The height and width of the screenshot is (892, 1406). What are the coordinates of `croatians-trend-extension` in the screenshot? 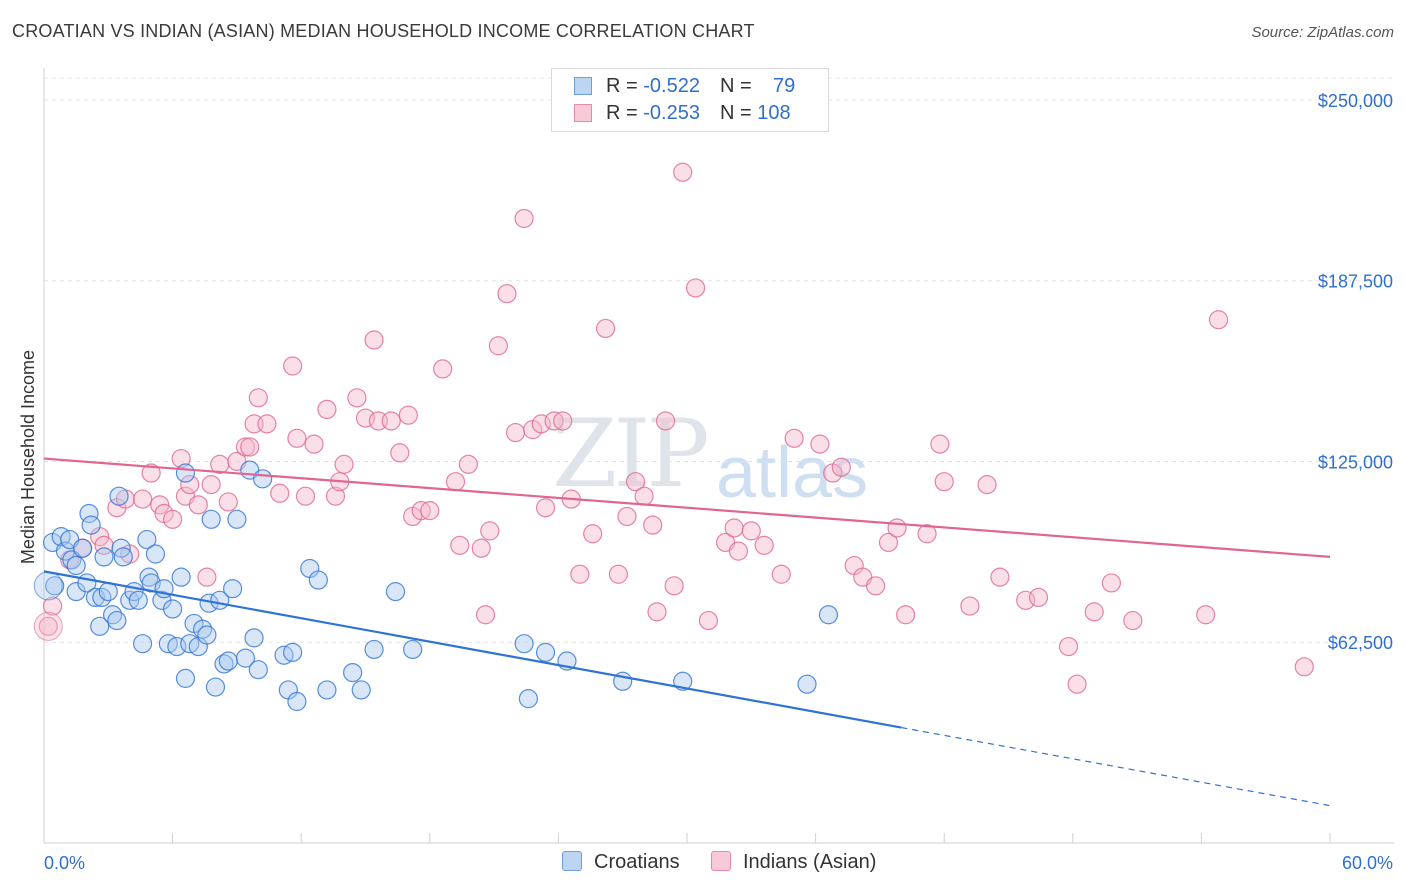 It's located at (1116, 766).